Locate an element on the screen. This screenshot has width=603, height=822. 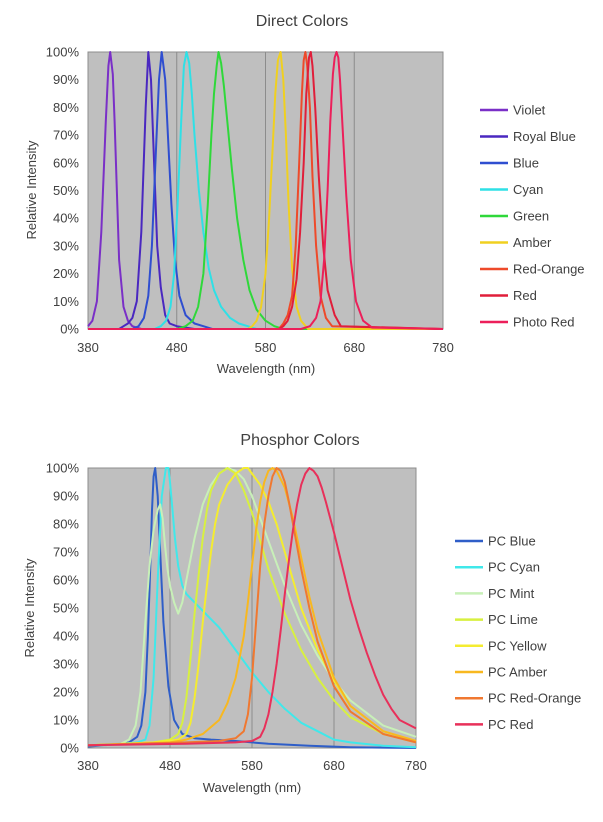
legend-label: PC Mint is located at coordinates (511, 593).